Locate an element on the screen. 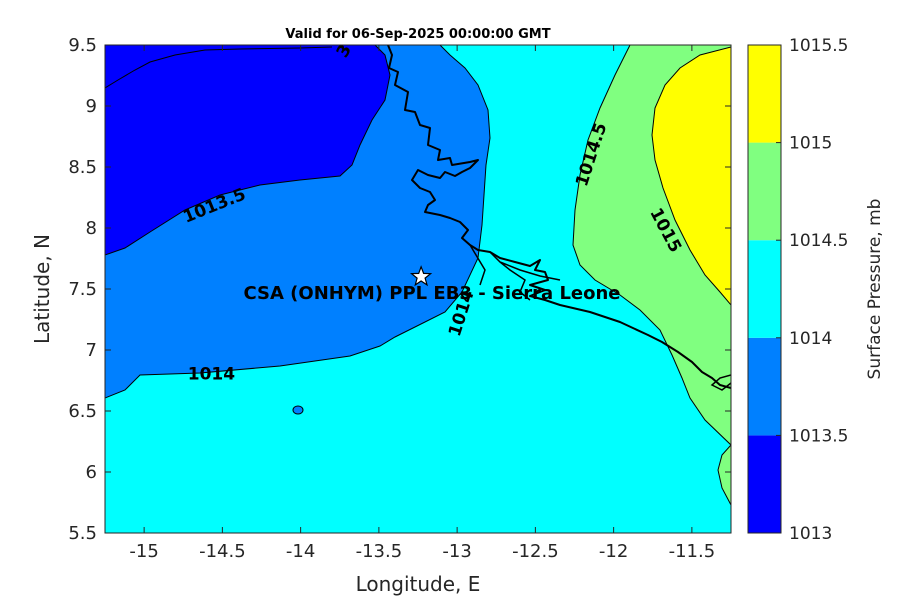  y-tick-label: 6 is located at coordinates (91, 472).